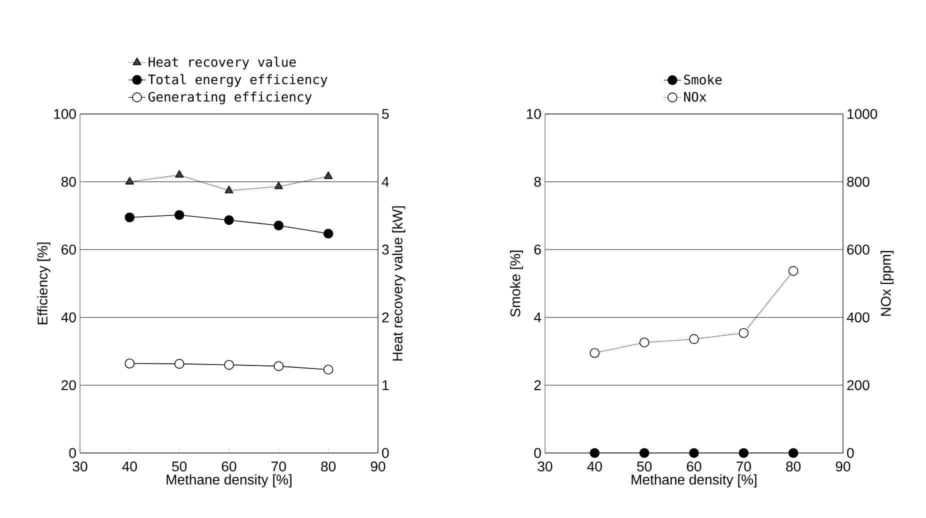 This screenshot has width=926, height=518. Describe the element at coordinates (69, 249) in the screenshot. I see `y-tick-label: 60` at that location.